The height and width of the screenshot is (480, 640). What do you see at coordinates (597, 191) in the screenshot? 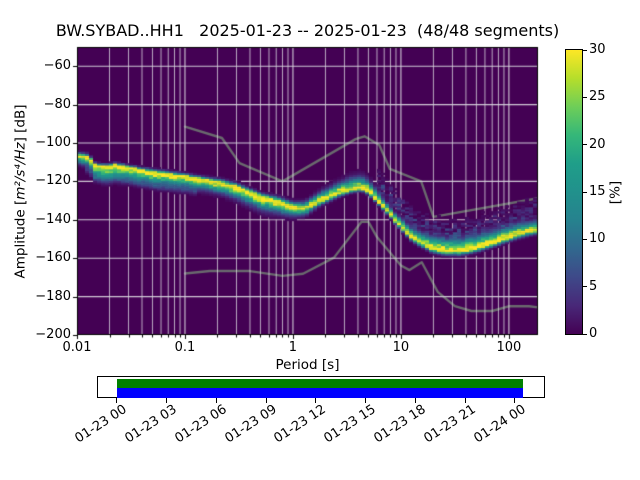
I see `colorbar-tick-label: 15` at bounding box center [597, 191].